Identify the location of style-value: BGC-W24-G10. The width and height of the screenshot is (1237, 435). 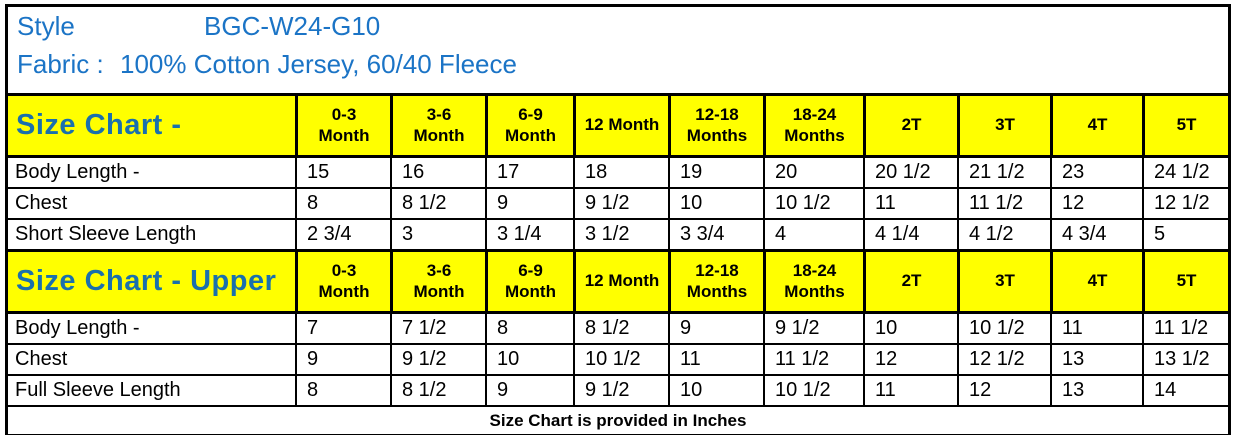
(292, 26).